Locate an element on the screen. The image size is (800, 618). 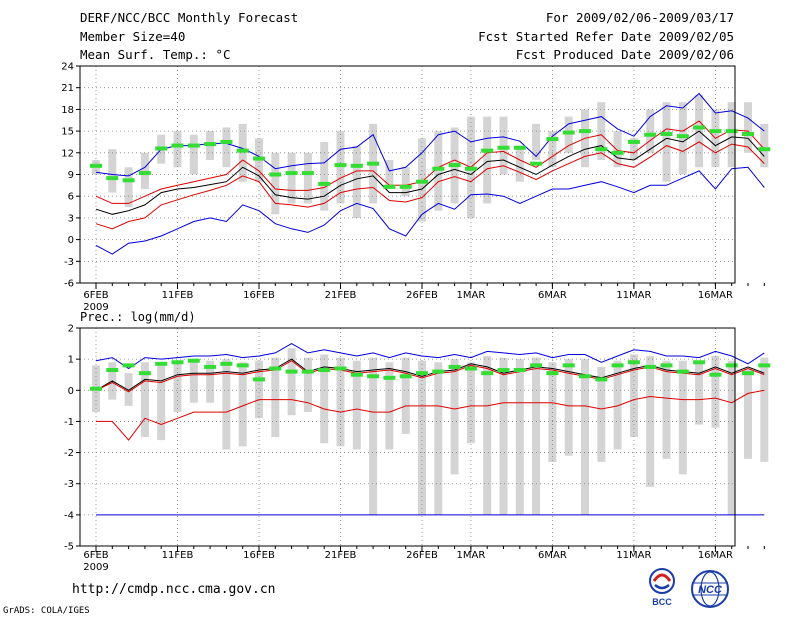
x-tick-label: 6FEB is located at coordinates (95, 295).